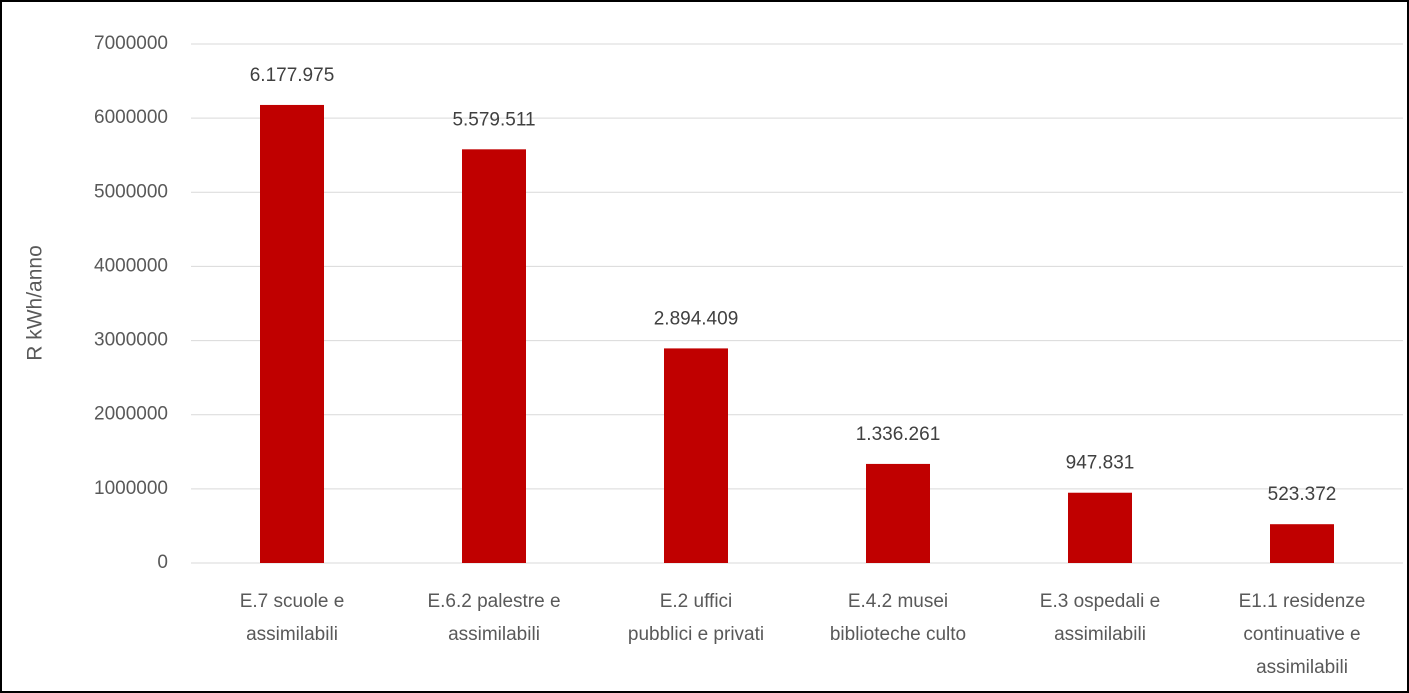  I want to click on y-tick-label: 6000000, so click(131, 117).